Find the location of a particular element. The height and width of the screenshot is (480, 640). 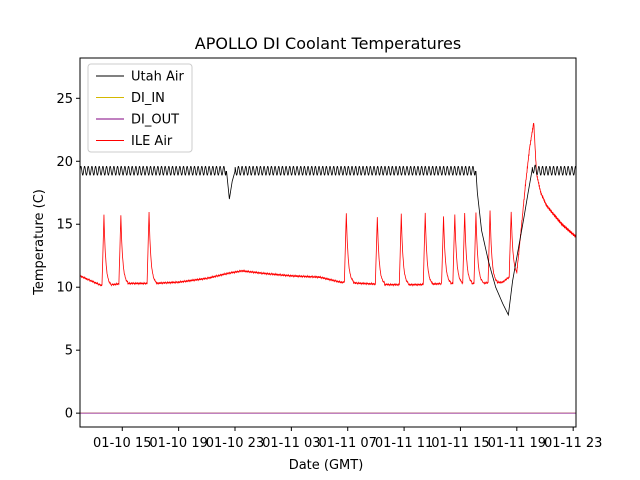

y-tick-label: 0 is located at coordinates (69, 414).